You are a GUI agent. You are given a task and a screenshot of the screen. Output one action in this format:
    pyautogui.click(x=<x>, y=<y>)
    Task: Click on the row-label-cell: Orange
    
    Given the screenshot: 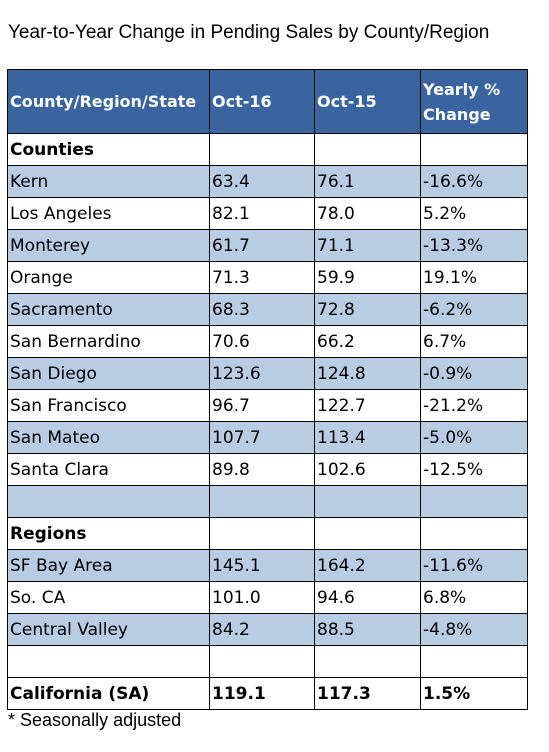 What is the action you would take?
    pyautogui.click(x=108, y=277)
    